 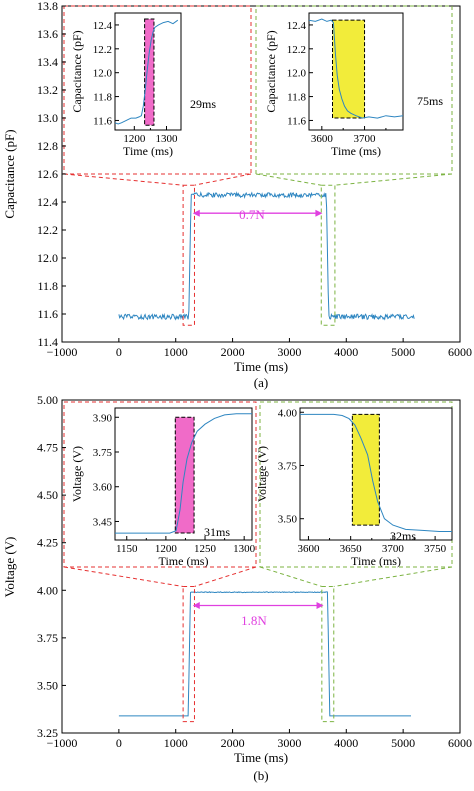 What do you see at coordinates (264, 654) in the screenshot?
I see `signal-line` at bounding box center [264, 654].